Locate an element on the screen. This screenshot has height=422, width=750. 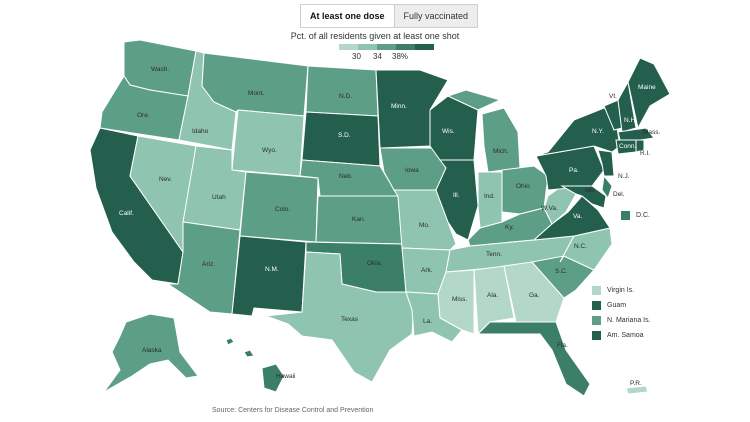
legend-color-scale is located at coordinates (386, 47).